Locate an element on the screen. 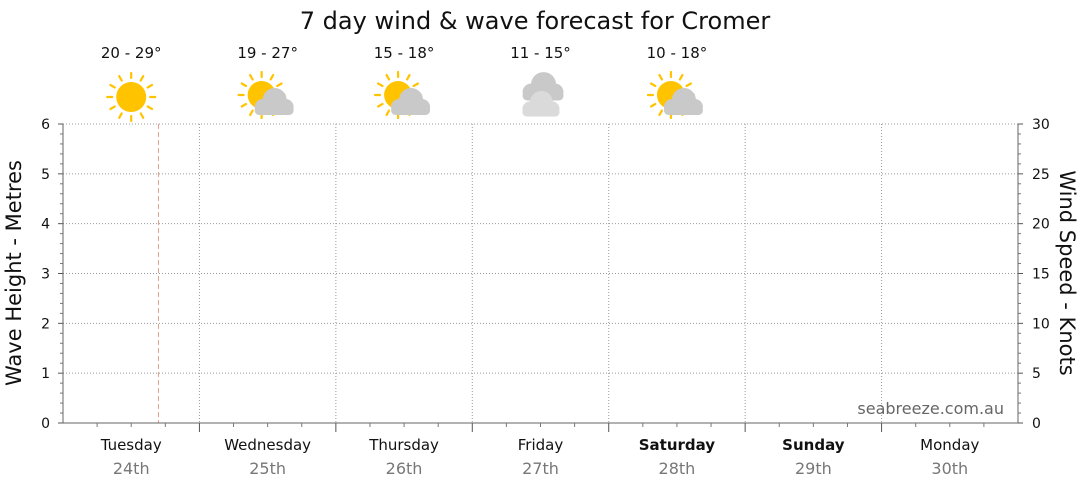 The width and height of the screenshot is (1080, 490). temperature-range: 15 - 18° is located at coordinates (404, 53).